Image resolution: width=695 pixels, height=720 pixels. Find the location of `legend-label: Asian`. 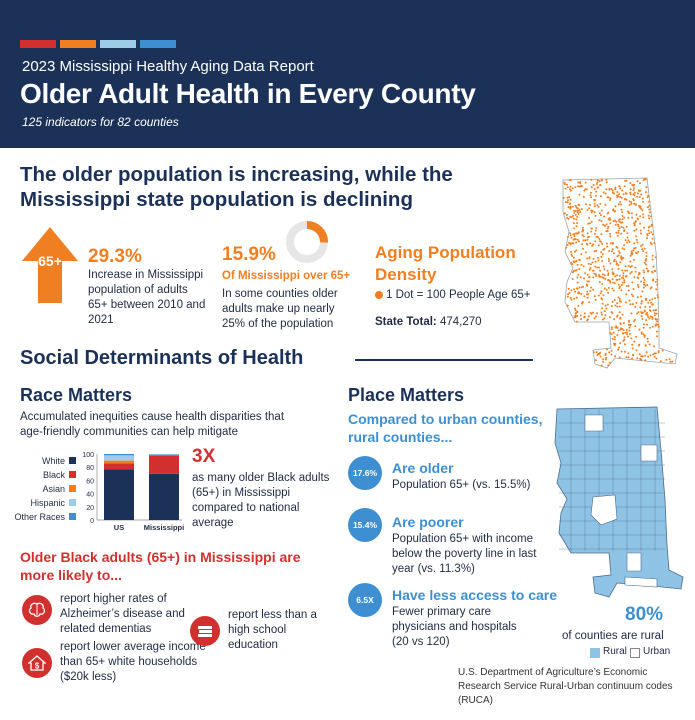

legend-label: Asian is located at coordinates (53, 489).